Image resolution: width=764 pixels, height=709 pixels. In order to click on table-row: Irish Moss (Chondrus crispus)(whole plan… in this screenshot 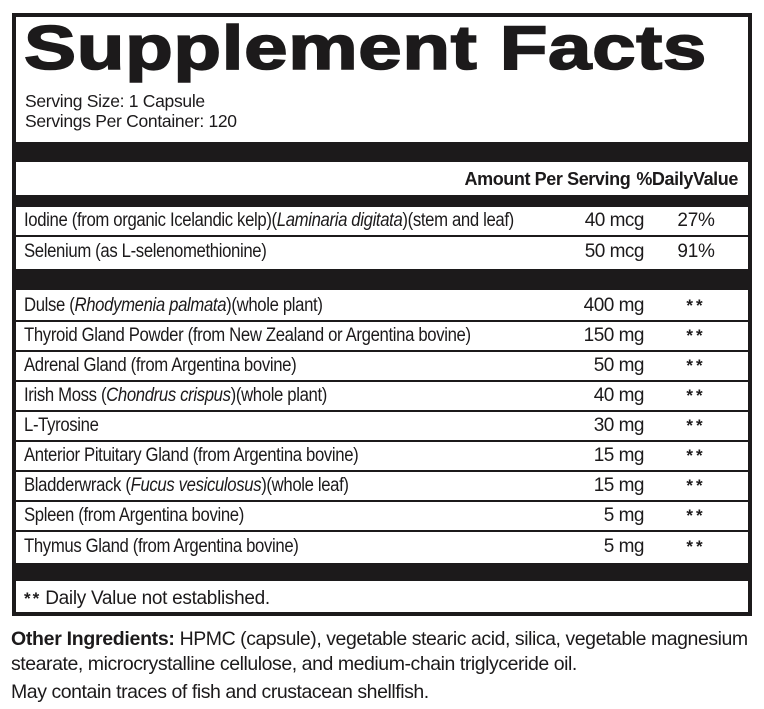, I will do `click(382, 397)`.